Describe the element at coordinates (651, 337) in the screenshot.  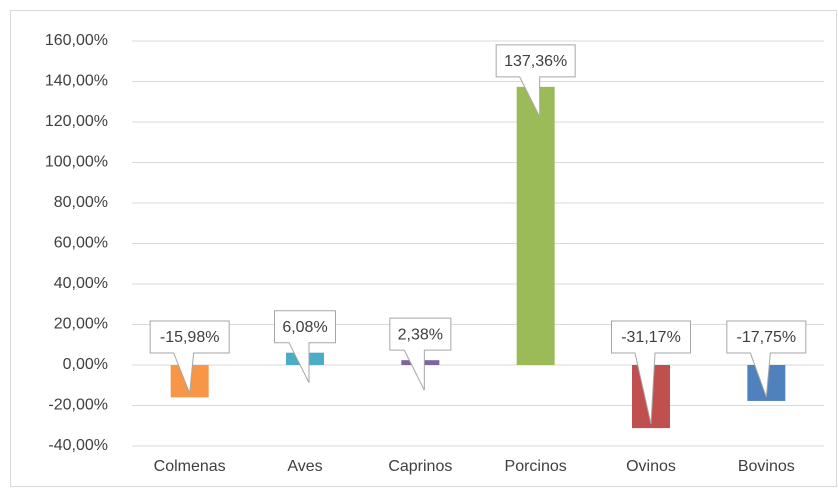
I see `data-label: -31,17%` at that location.